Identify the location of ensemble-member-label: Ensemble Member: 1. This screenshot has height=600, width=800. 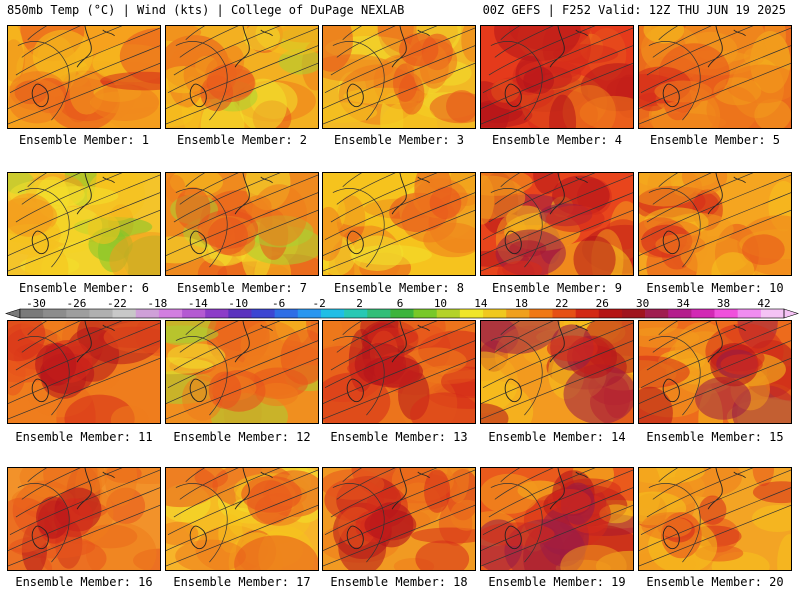
(84, 140).